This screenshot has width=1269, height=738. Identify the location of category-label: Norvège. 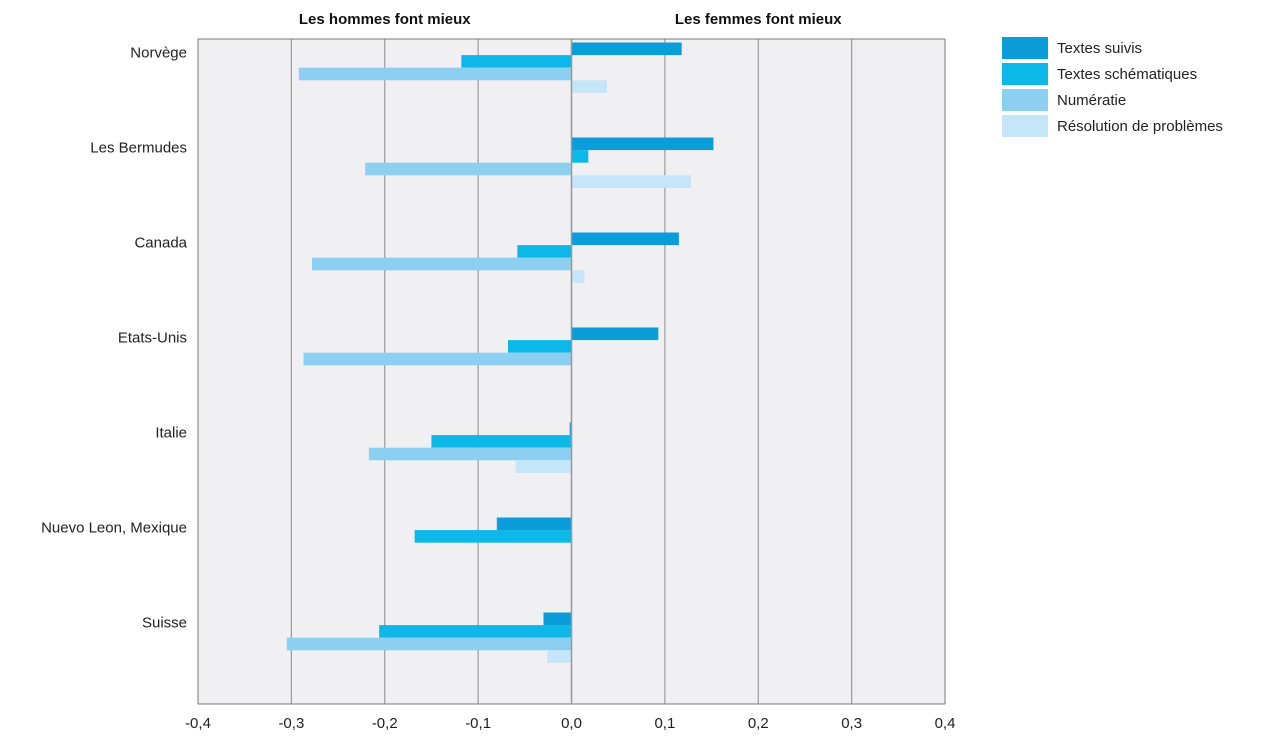
(158, 53).